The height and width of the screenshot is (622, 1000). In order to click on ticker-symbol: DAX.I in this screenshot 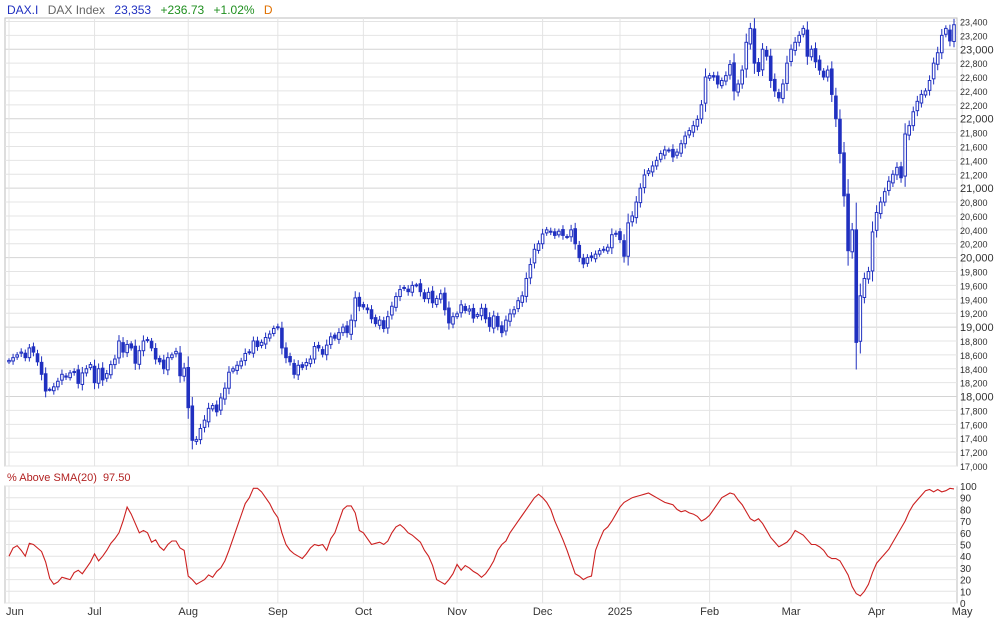, I will do `click(23, 10)`.